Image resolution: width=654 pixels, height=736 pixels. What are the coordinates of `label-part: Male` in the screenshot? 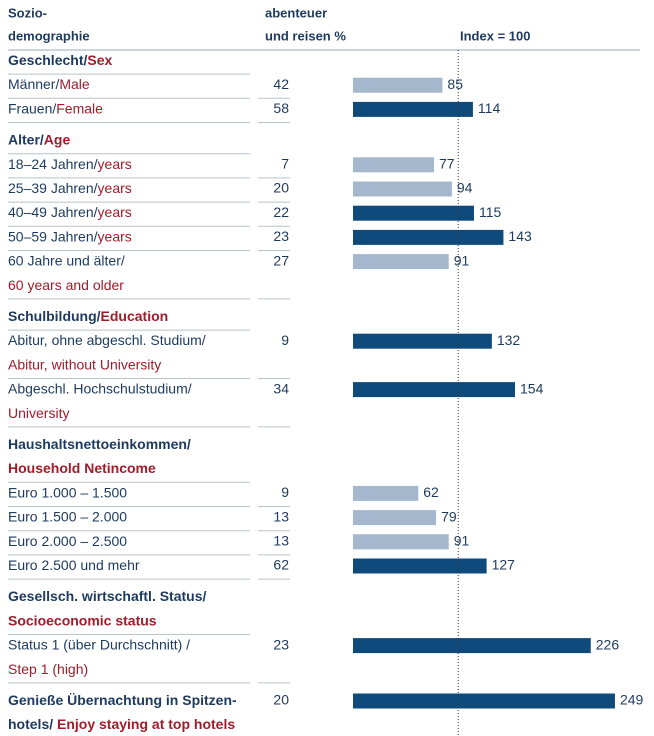 It's located at (74, 84).